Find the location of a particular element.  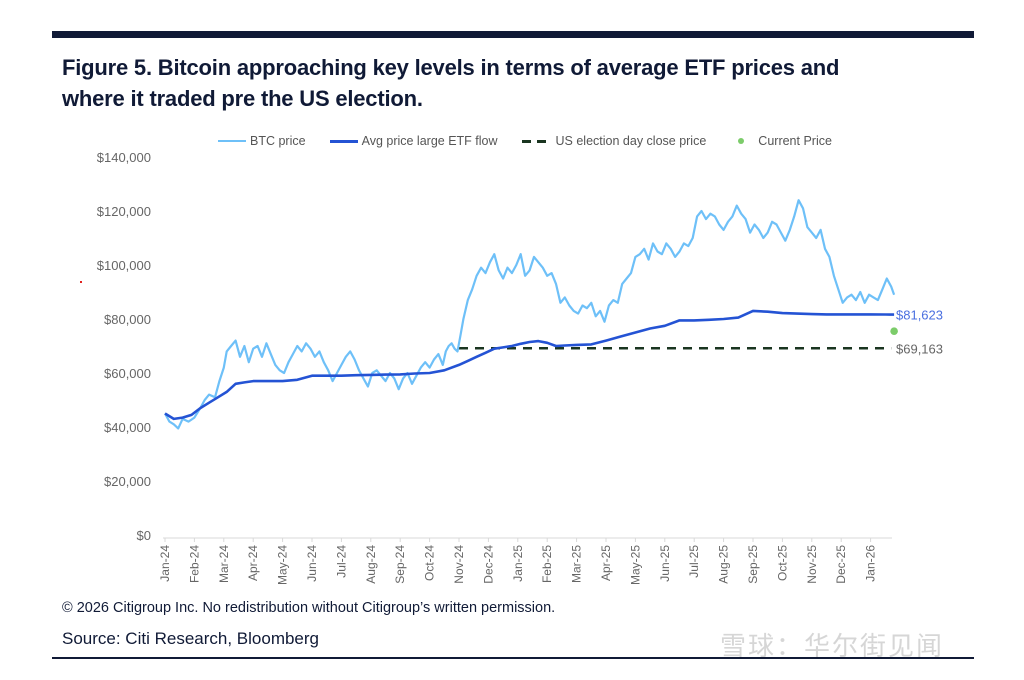

y-tick-label: $80,000 is located at coordinates (127, 319).